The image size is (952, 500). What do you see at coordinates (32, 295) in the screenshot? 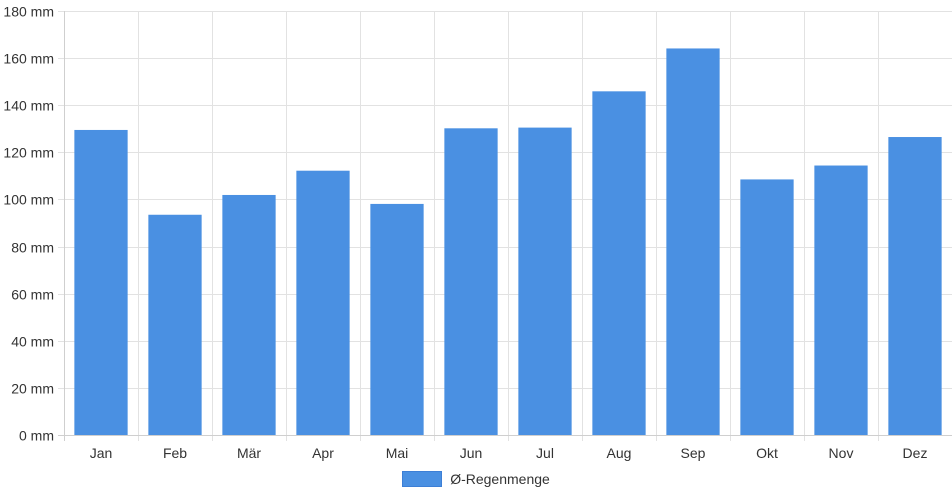
I see `y-tick-label: 60 mm` at bounding box center [32, 295].